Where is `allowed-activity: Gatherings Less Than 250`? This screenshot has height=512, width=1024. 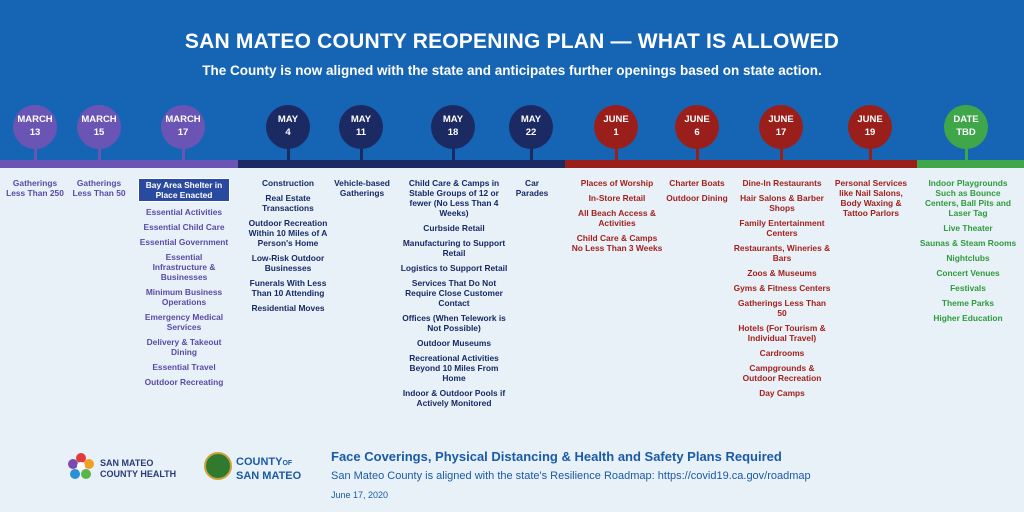 allowed-activity: Gatherings Less Than 250 is located at coordinates (35, 188).